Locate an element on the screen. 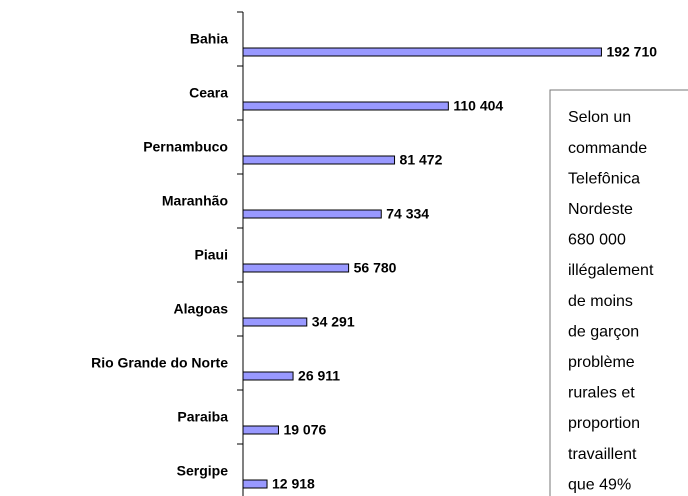 This screenshot has width=688, height=496. annotation-line: rurales et is located at coordinates (601, 393).